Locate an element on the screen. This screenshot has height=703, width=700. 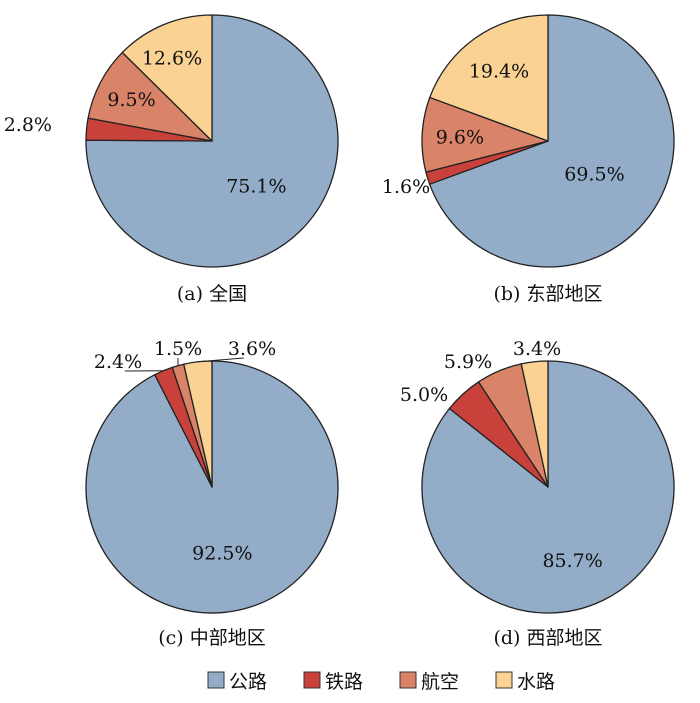
pie-c-label-air: 1.5% is located at coordinates (178, 349).